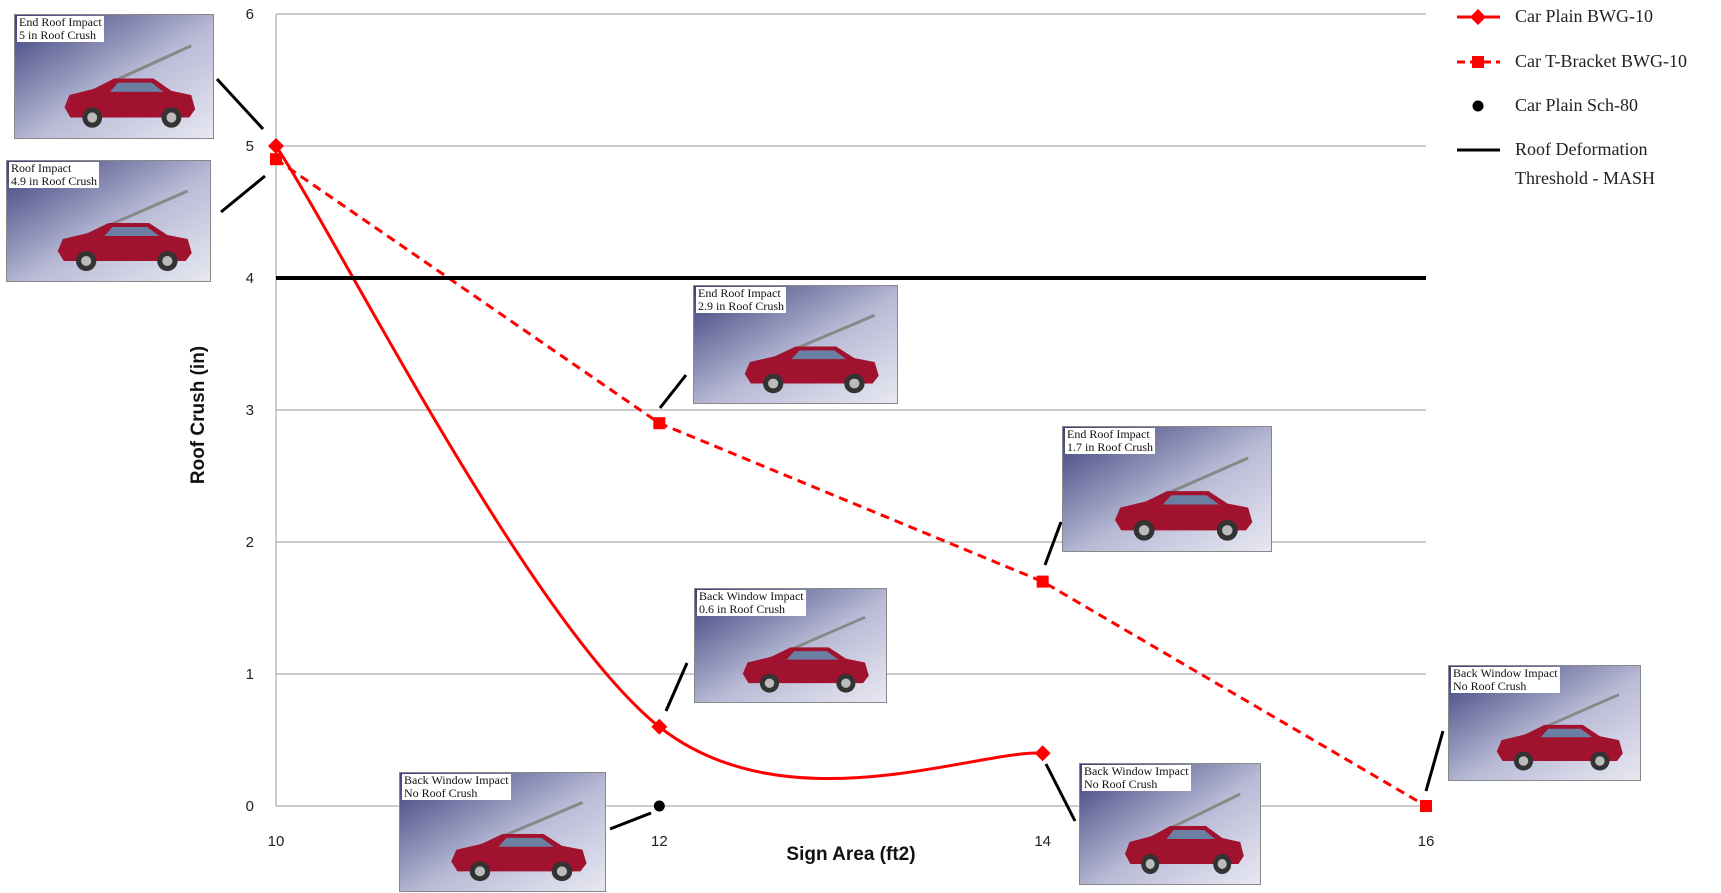 This screenshot has height=893, width=1721. What do you see at coordinates (795, 344) in the screenshot?
I see `annotation-box: End Roof Impact 2.9 in Roof Crush` at bounding box center [795, 344].